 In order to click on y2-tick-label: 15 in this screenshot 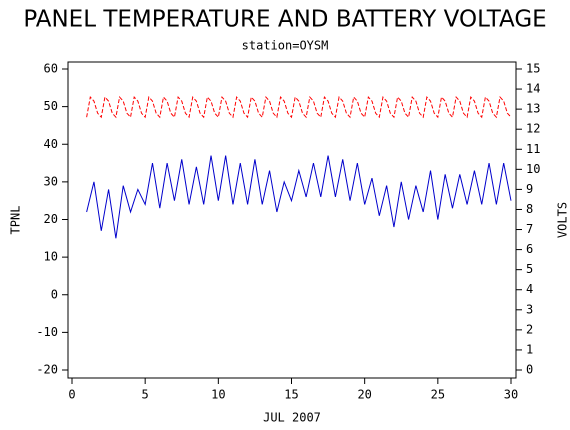, I will do `click(533, 69)`.